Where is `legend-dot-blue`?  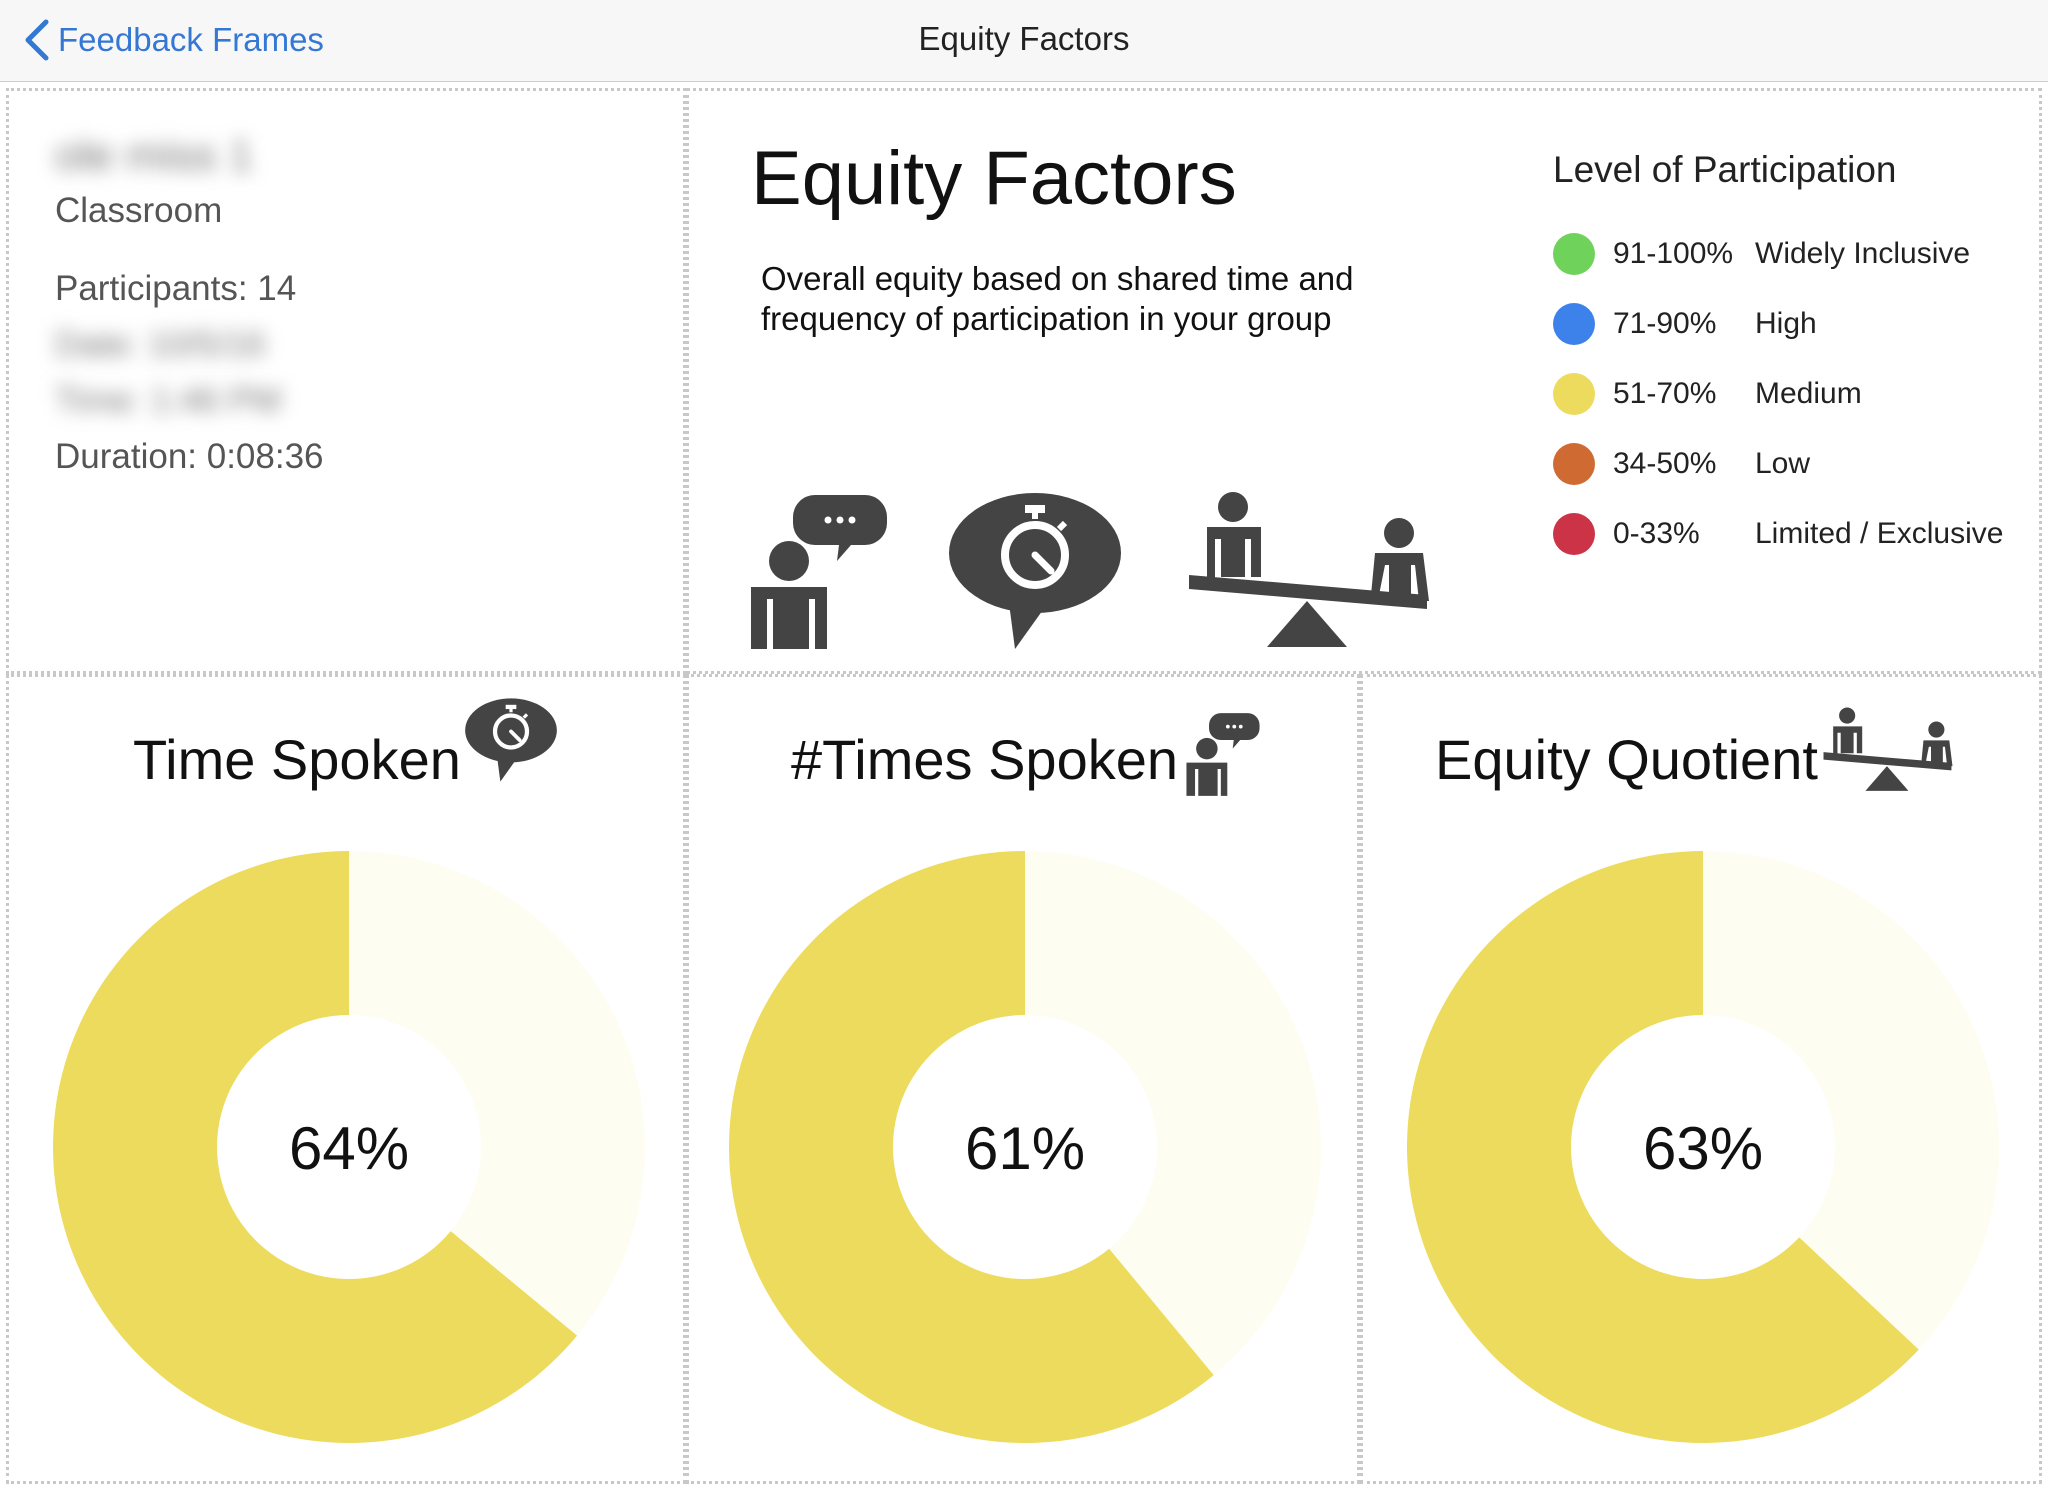 legend-dot-blue is located at coordinates (1574, 324).